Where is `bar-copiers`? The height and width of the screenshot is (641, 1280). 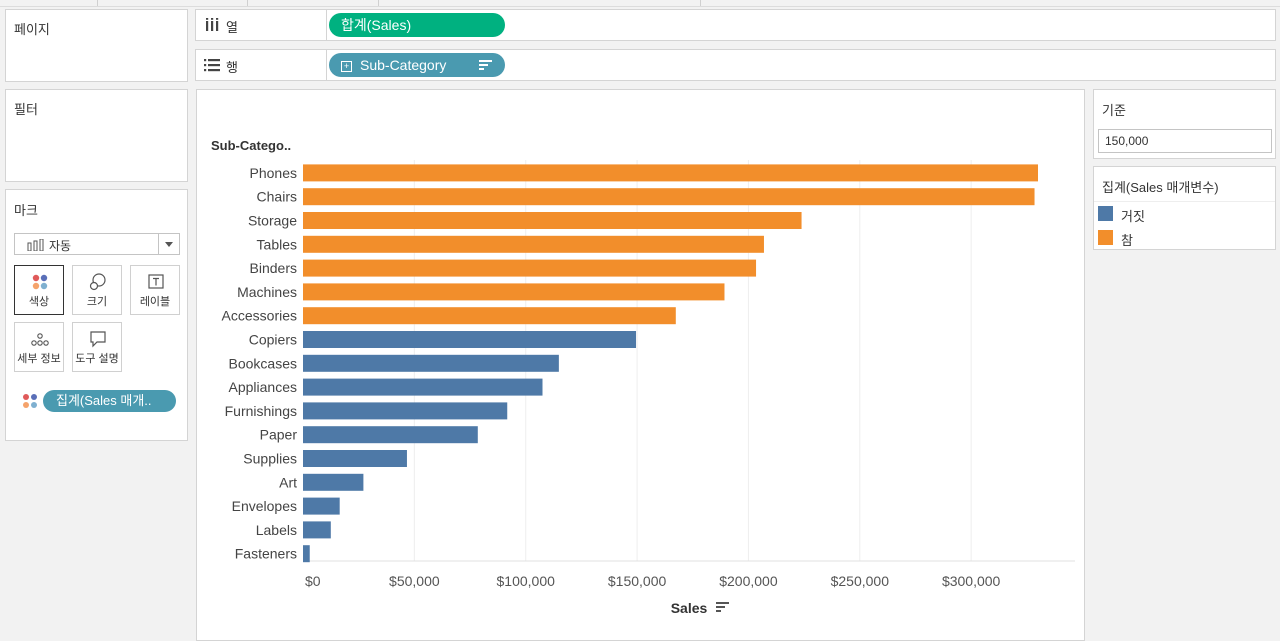 bar-copiers is located at coordinates (470, 339).